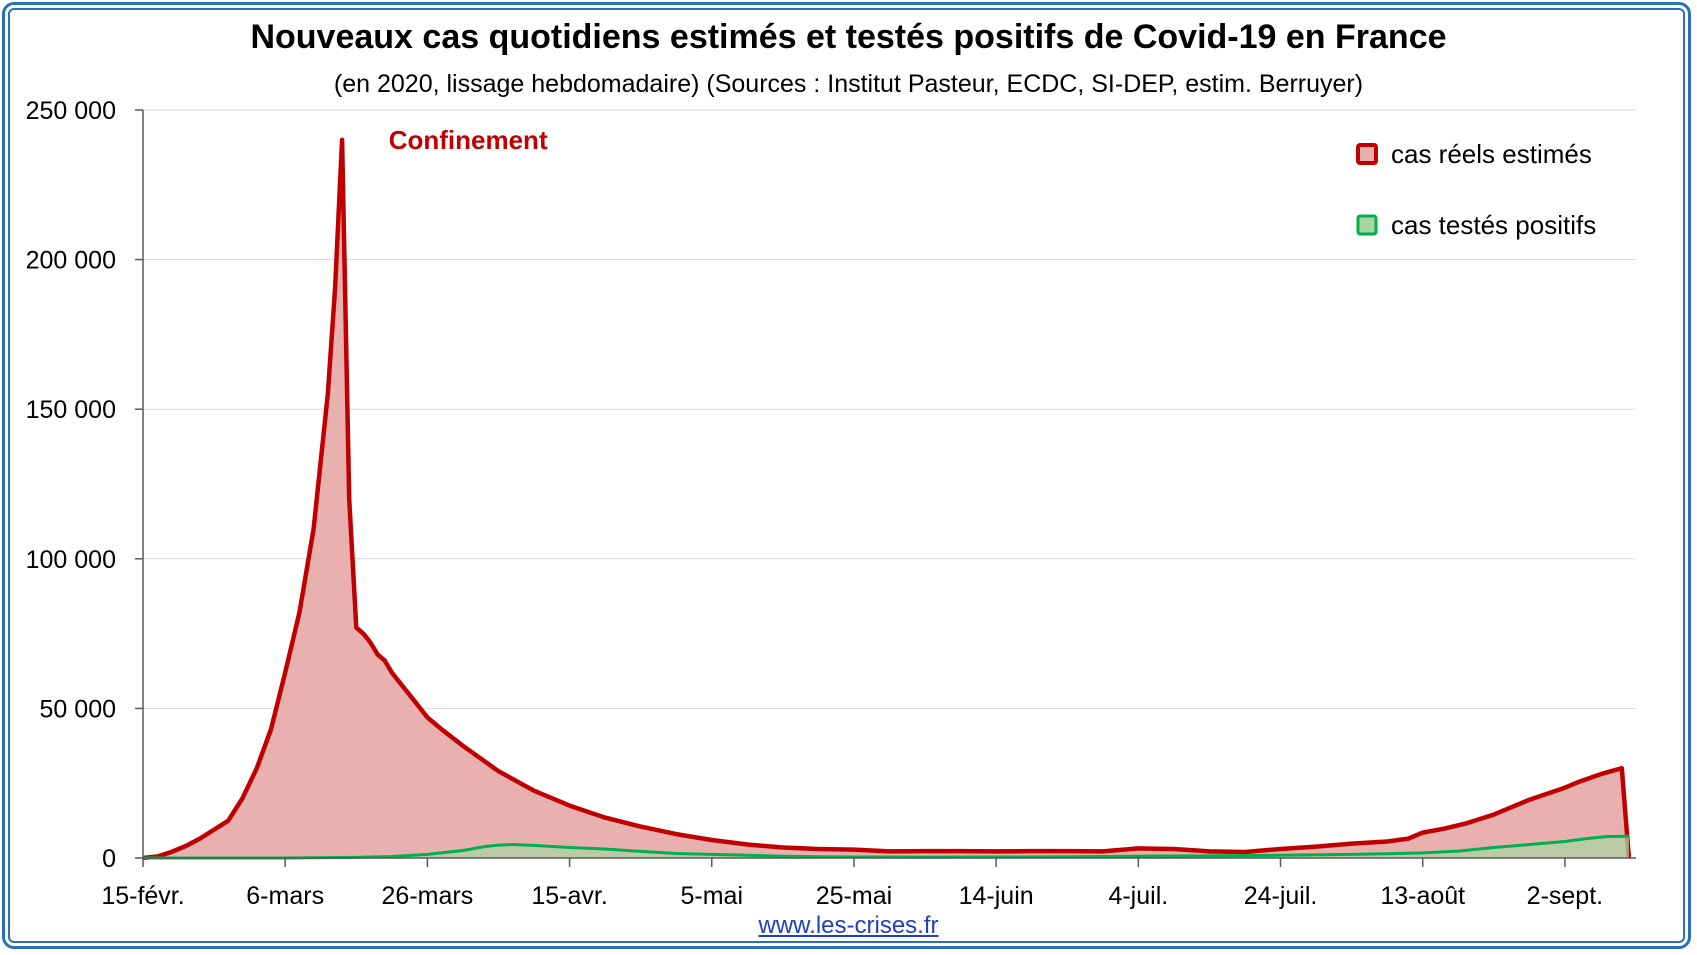 This screenshot has height=955, width=1697. I want to click on x-tick-label: 15-févr., so click(142, 896).